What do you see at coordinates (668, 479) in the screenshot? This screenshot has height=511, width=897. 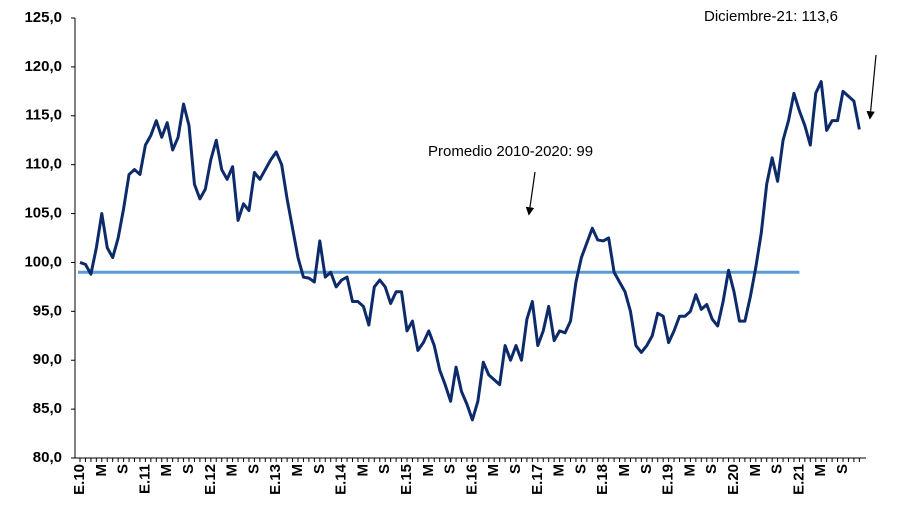 I see `x-tick-label: E.19` at bounding box center [668, 479].